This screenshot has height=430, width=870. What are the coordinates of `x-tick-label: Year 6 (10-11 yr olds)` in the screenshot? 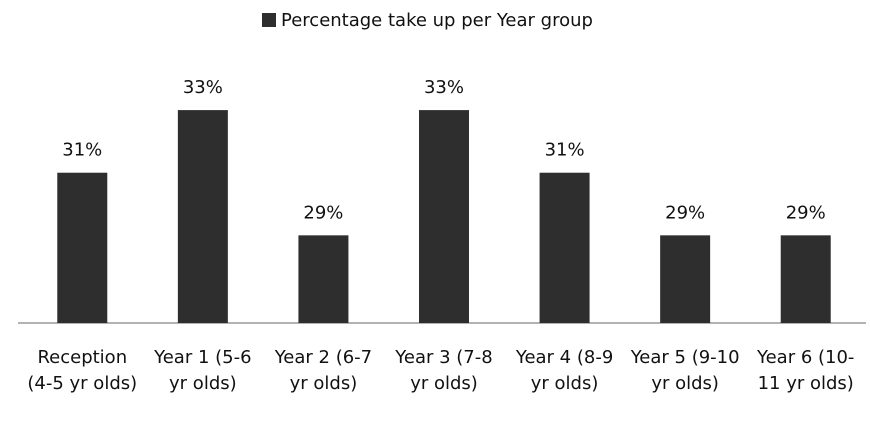 It's located at (805, 370).